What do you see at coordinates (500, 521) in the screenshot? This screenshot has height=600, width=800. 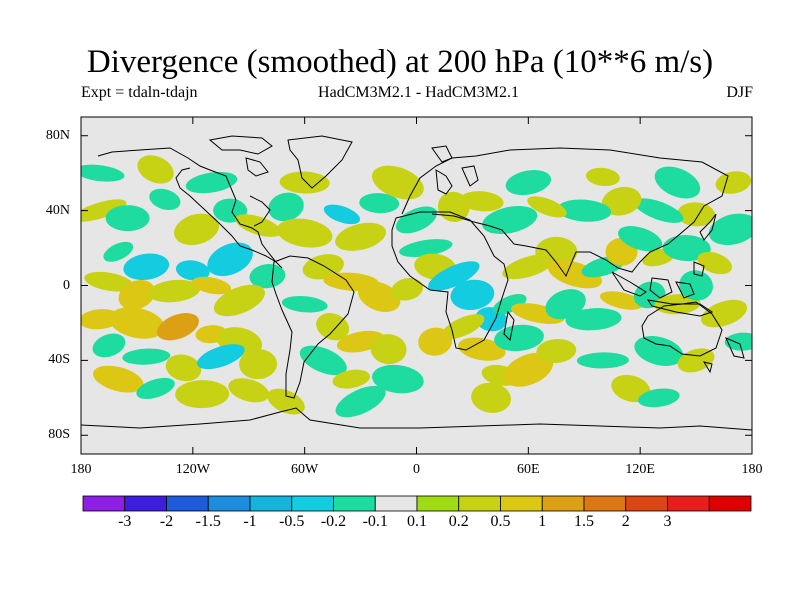 I see `colorbar-label: 0.5` at bounding box center [500, 521].